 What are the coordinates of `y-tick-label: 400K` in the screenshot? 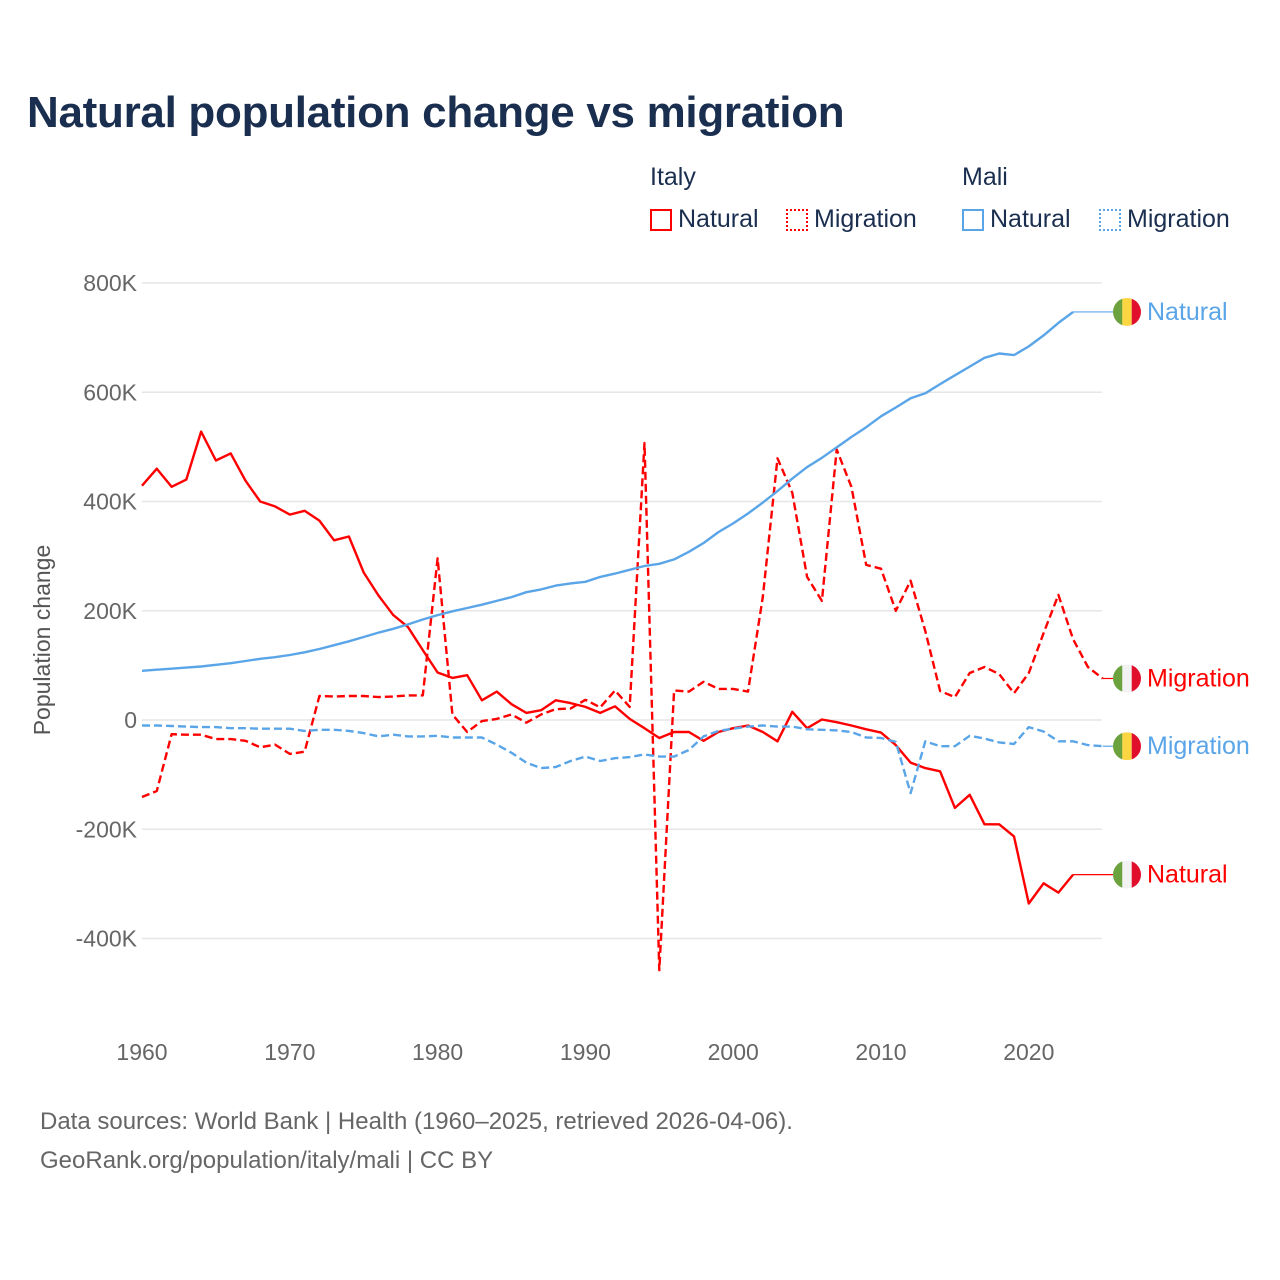 It's located at (110, 502).